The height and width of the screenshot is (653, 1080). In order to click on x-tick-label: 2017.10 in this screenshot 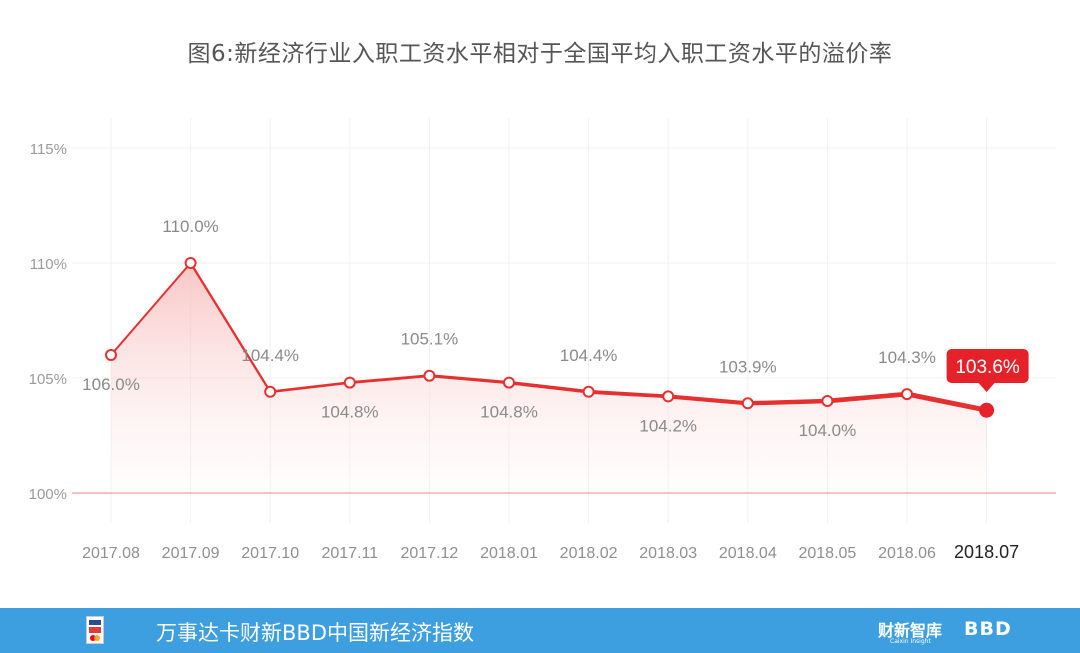, I will do `click(270, 553)`.